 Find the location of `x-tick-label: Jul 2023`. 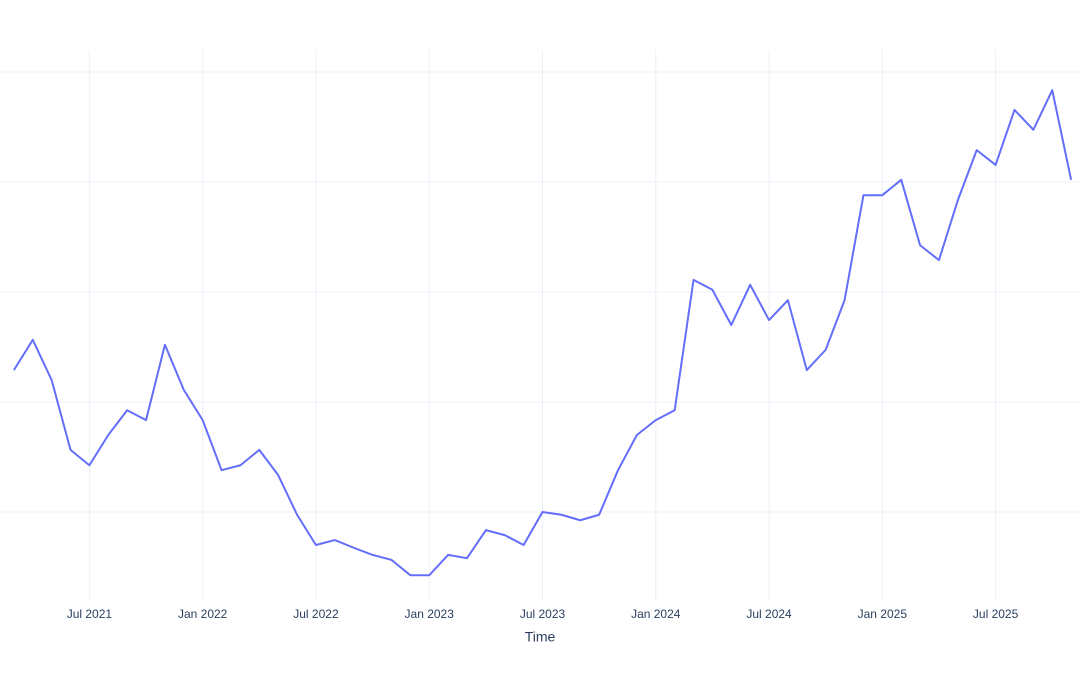

x-tick-label: Jul 2023 is located at coordinates (543, 614).